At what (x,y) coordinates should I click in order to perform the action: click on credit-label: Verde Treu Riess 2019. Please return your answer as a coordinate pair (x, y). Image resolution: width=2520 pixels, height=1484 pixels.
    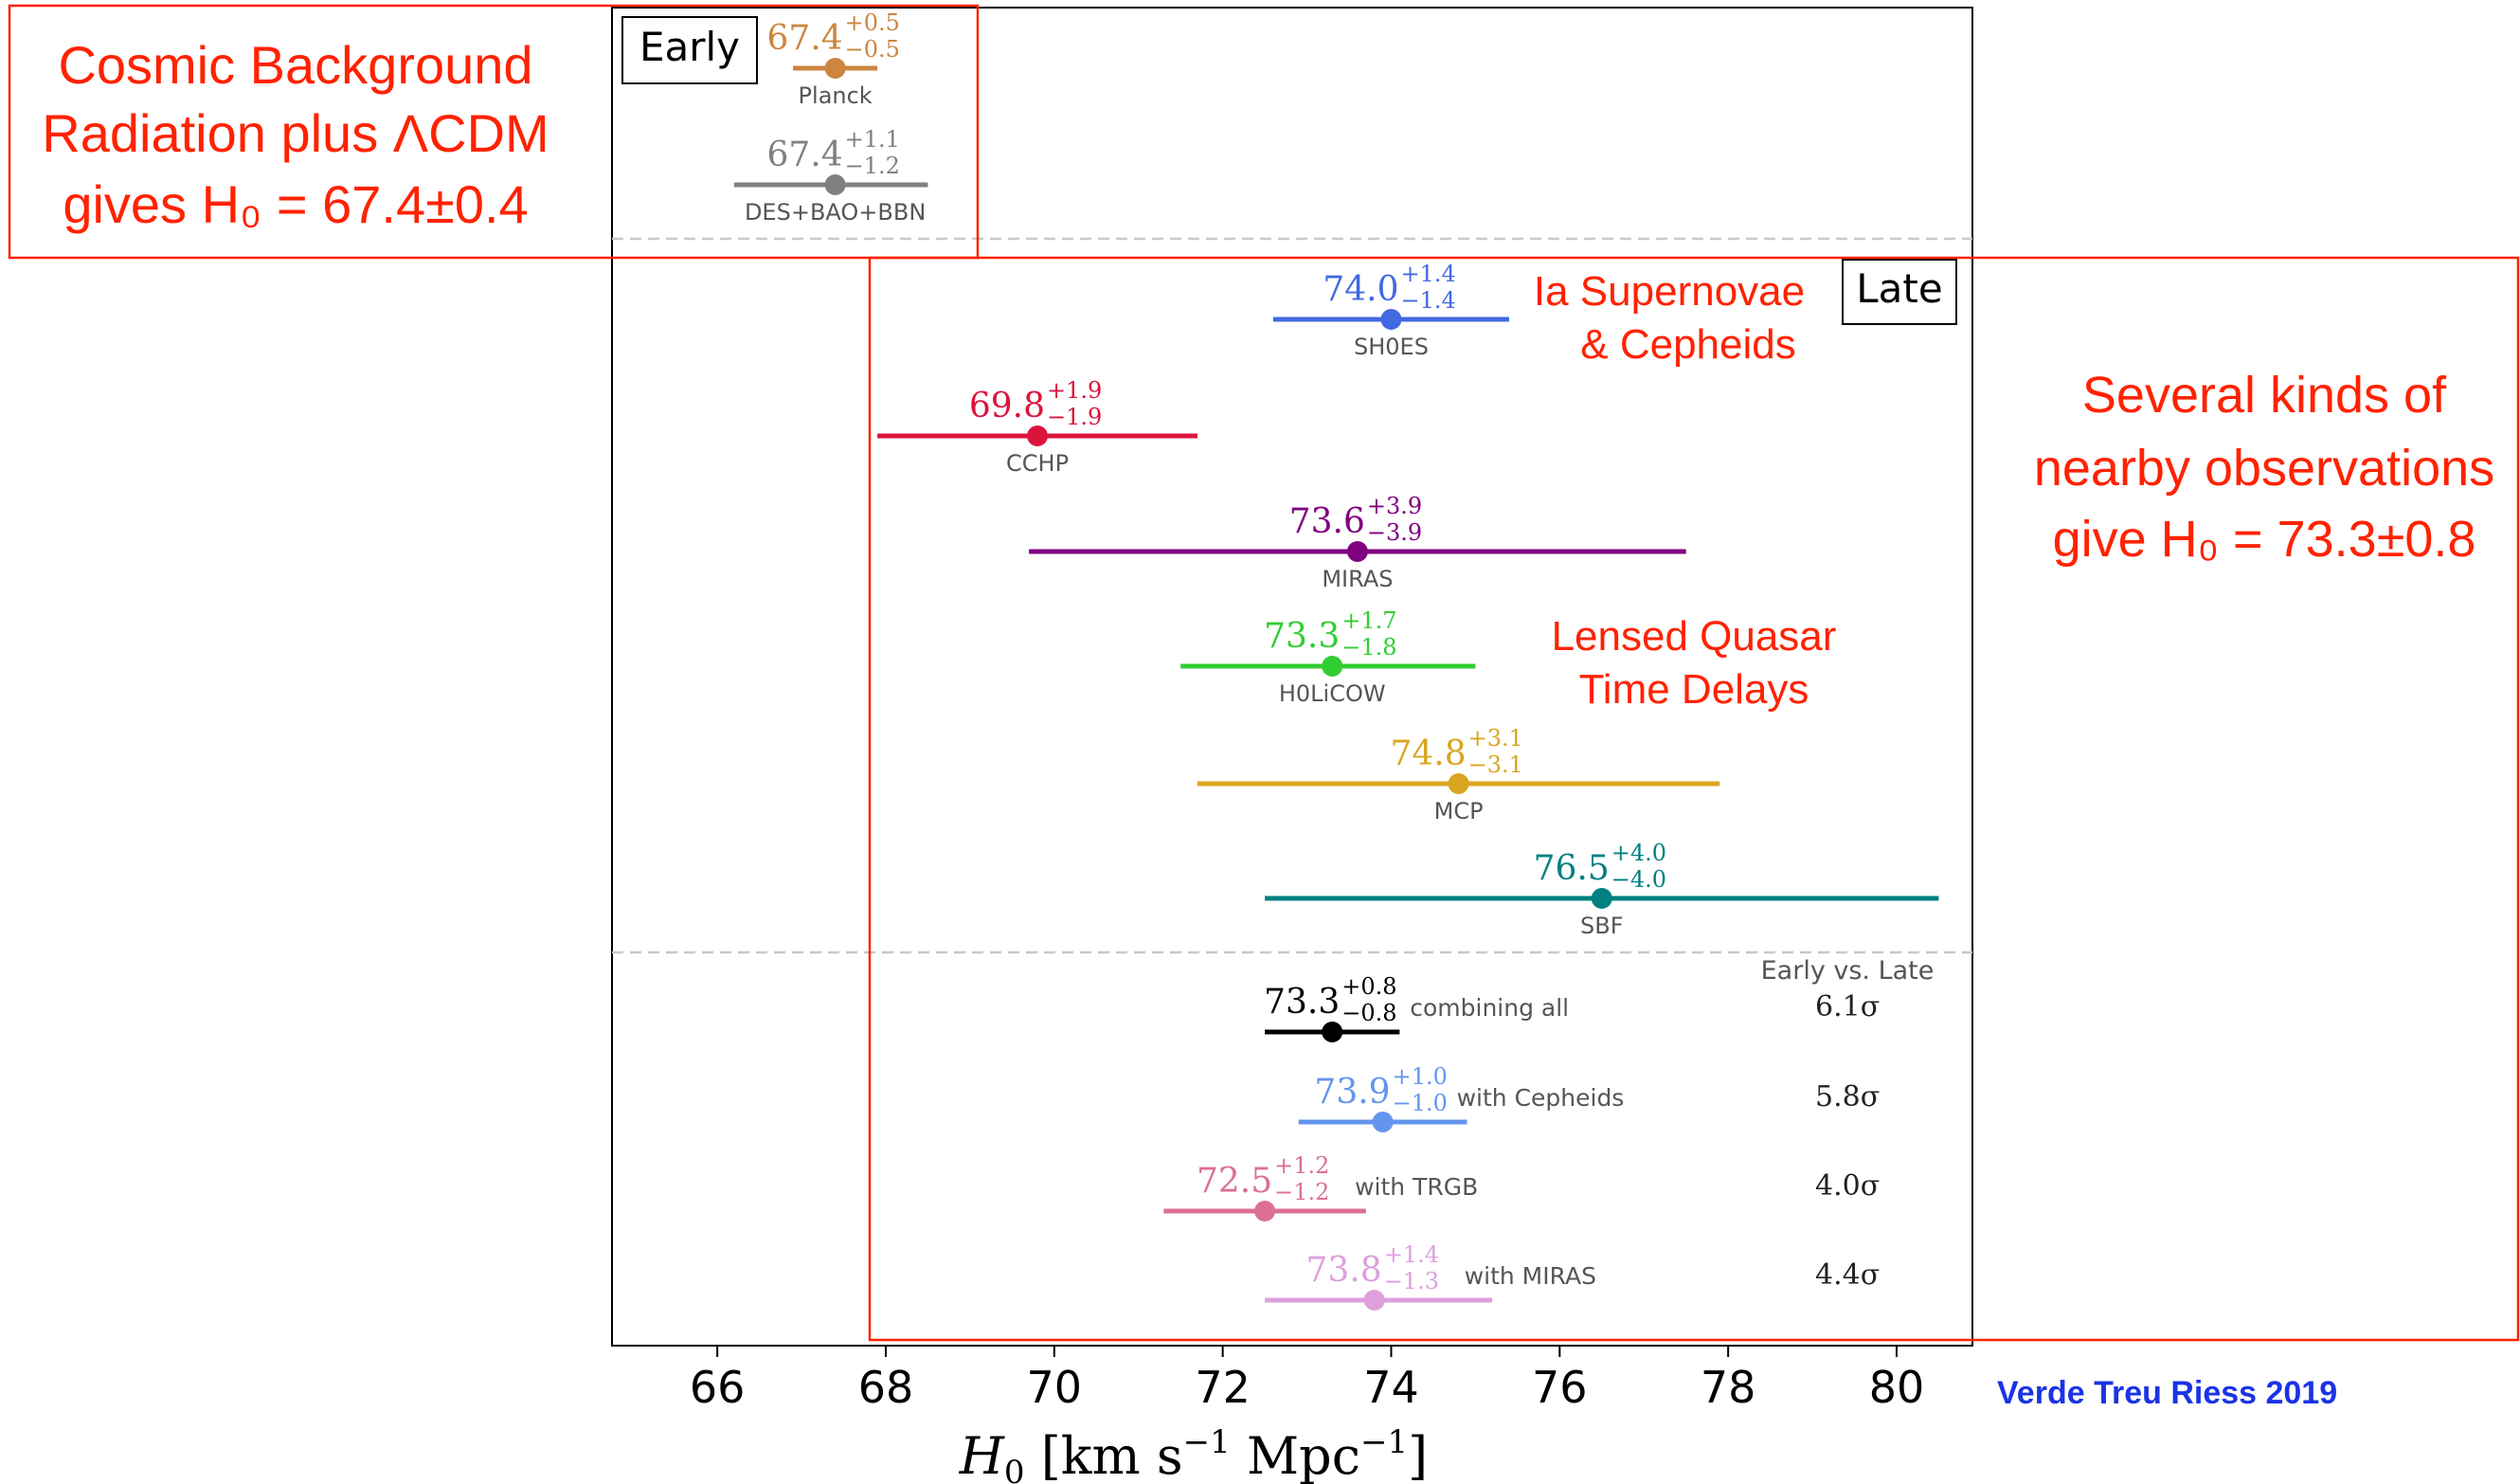
    Looking at the image, I should click on (2167, 1393).